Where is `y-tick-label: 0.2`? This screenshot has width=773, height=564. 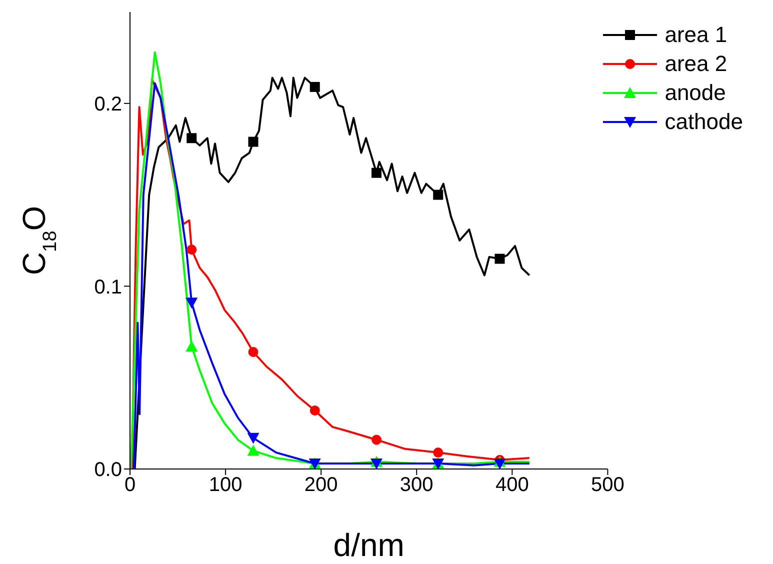
y-tick-label: 0.2 is located at coordinates (108, 105).